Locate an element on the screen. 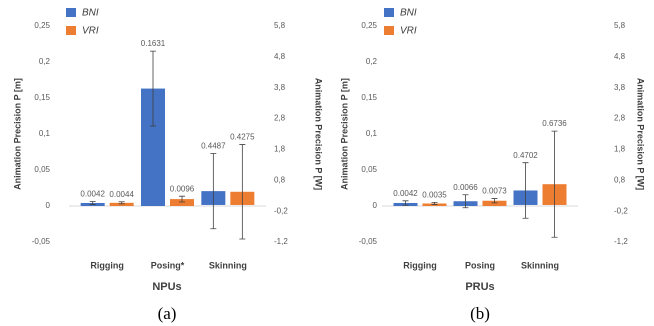 The image size is (654, 326). data-label: 0.0073 is located at coordinates (494, 191).